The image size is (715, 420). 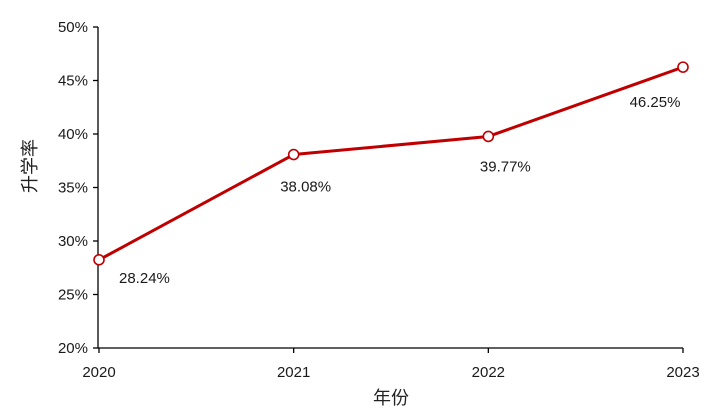 I want to click on y-tick-label: 45%, so click(x=73, y=81).